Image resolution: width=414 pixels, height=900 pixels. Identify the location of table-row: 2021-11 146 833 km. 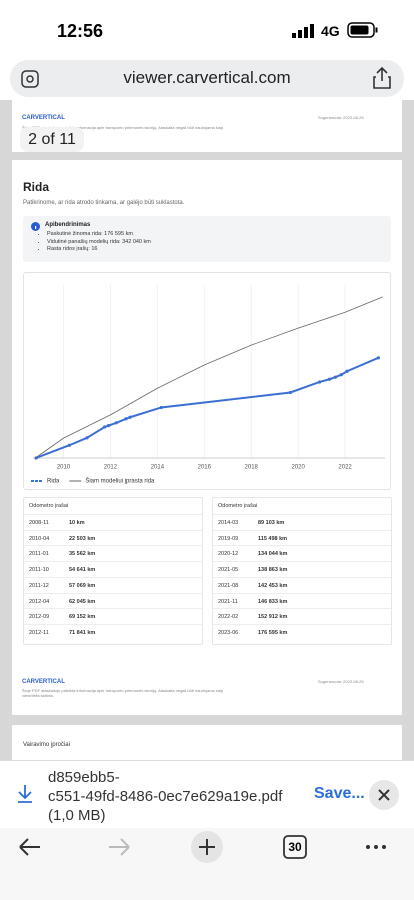
(302, 601).